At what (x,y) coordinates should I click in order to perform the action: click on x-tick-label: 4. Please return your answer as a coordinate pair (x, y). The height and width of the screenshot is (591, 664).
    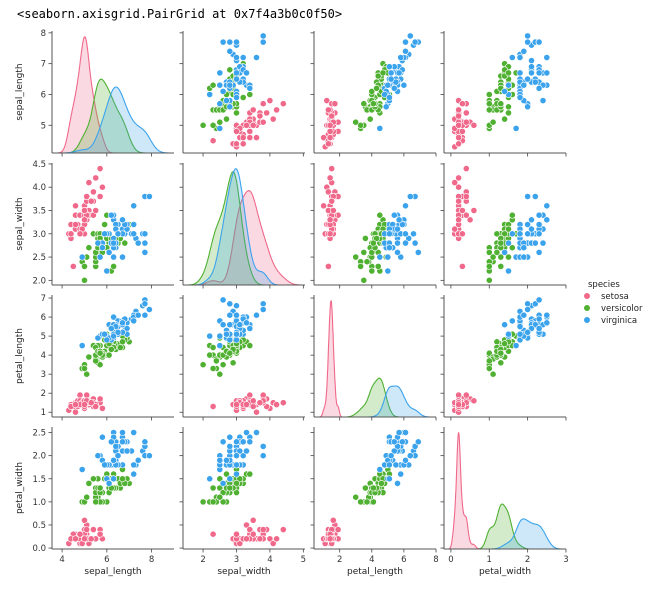
    Looking at the image, I should click on (269, 560).